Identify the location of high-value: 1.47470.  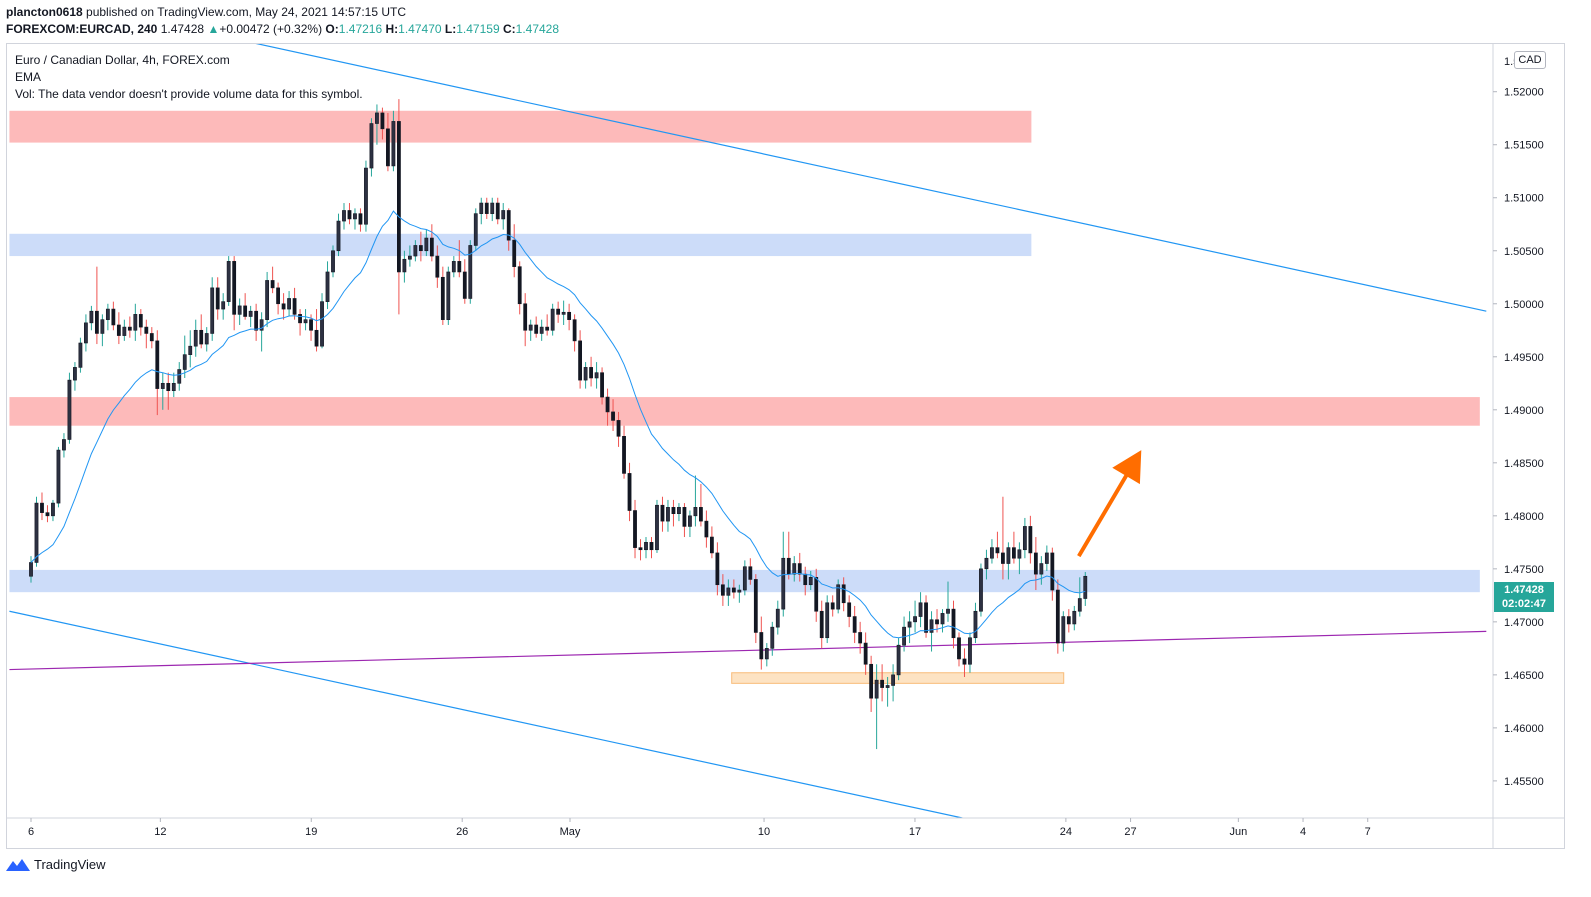
(420, 29).